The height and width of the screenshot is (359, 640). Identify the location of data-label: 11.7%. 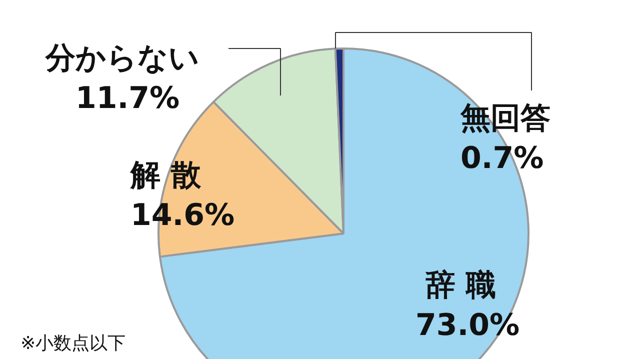
(128, 98).